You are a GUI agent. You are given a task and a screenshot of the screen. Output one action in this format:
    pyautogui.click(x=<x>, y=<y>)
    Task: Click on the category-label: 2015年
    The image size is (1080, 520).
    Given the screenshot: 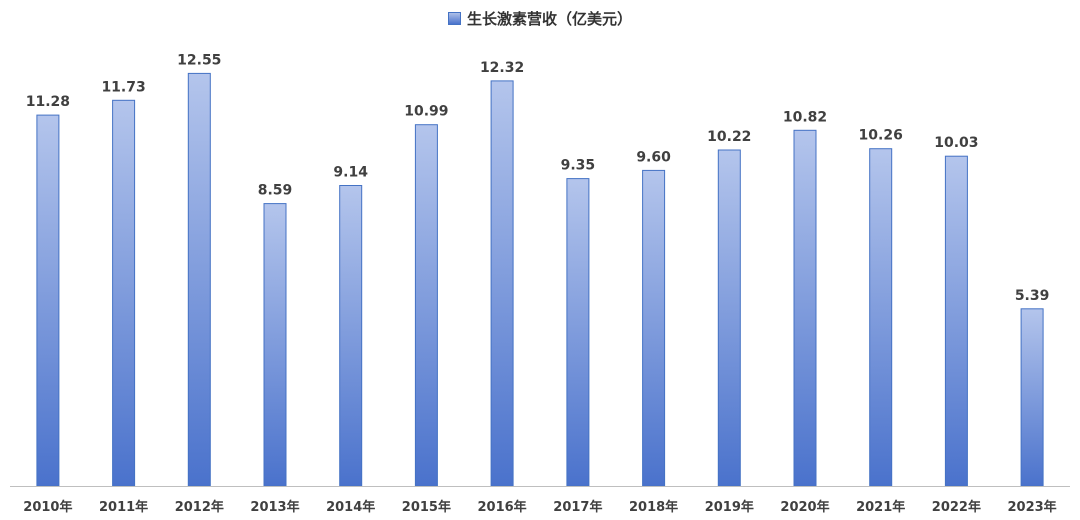 What is the action you would take?
    pyautogui.click(x=426, y=507)
    